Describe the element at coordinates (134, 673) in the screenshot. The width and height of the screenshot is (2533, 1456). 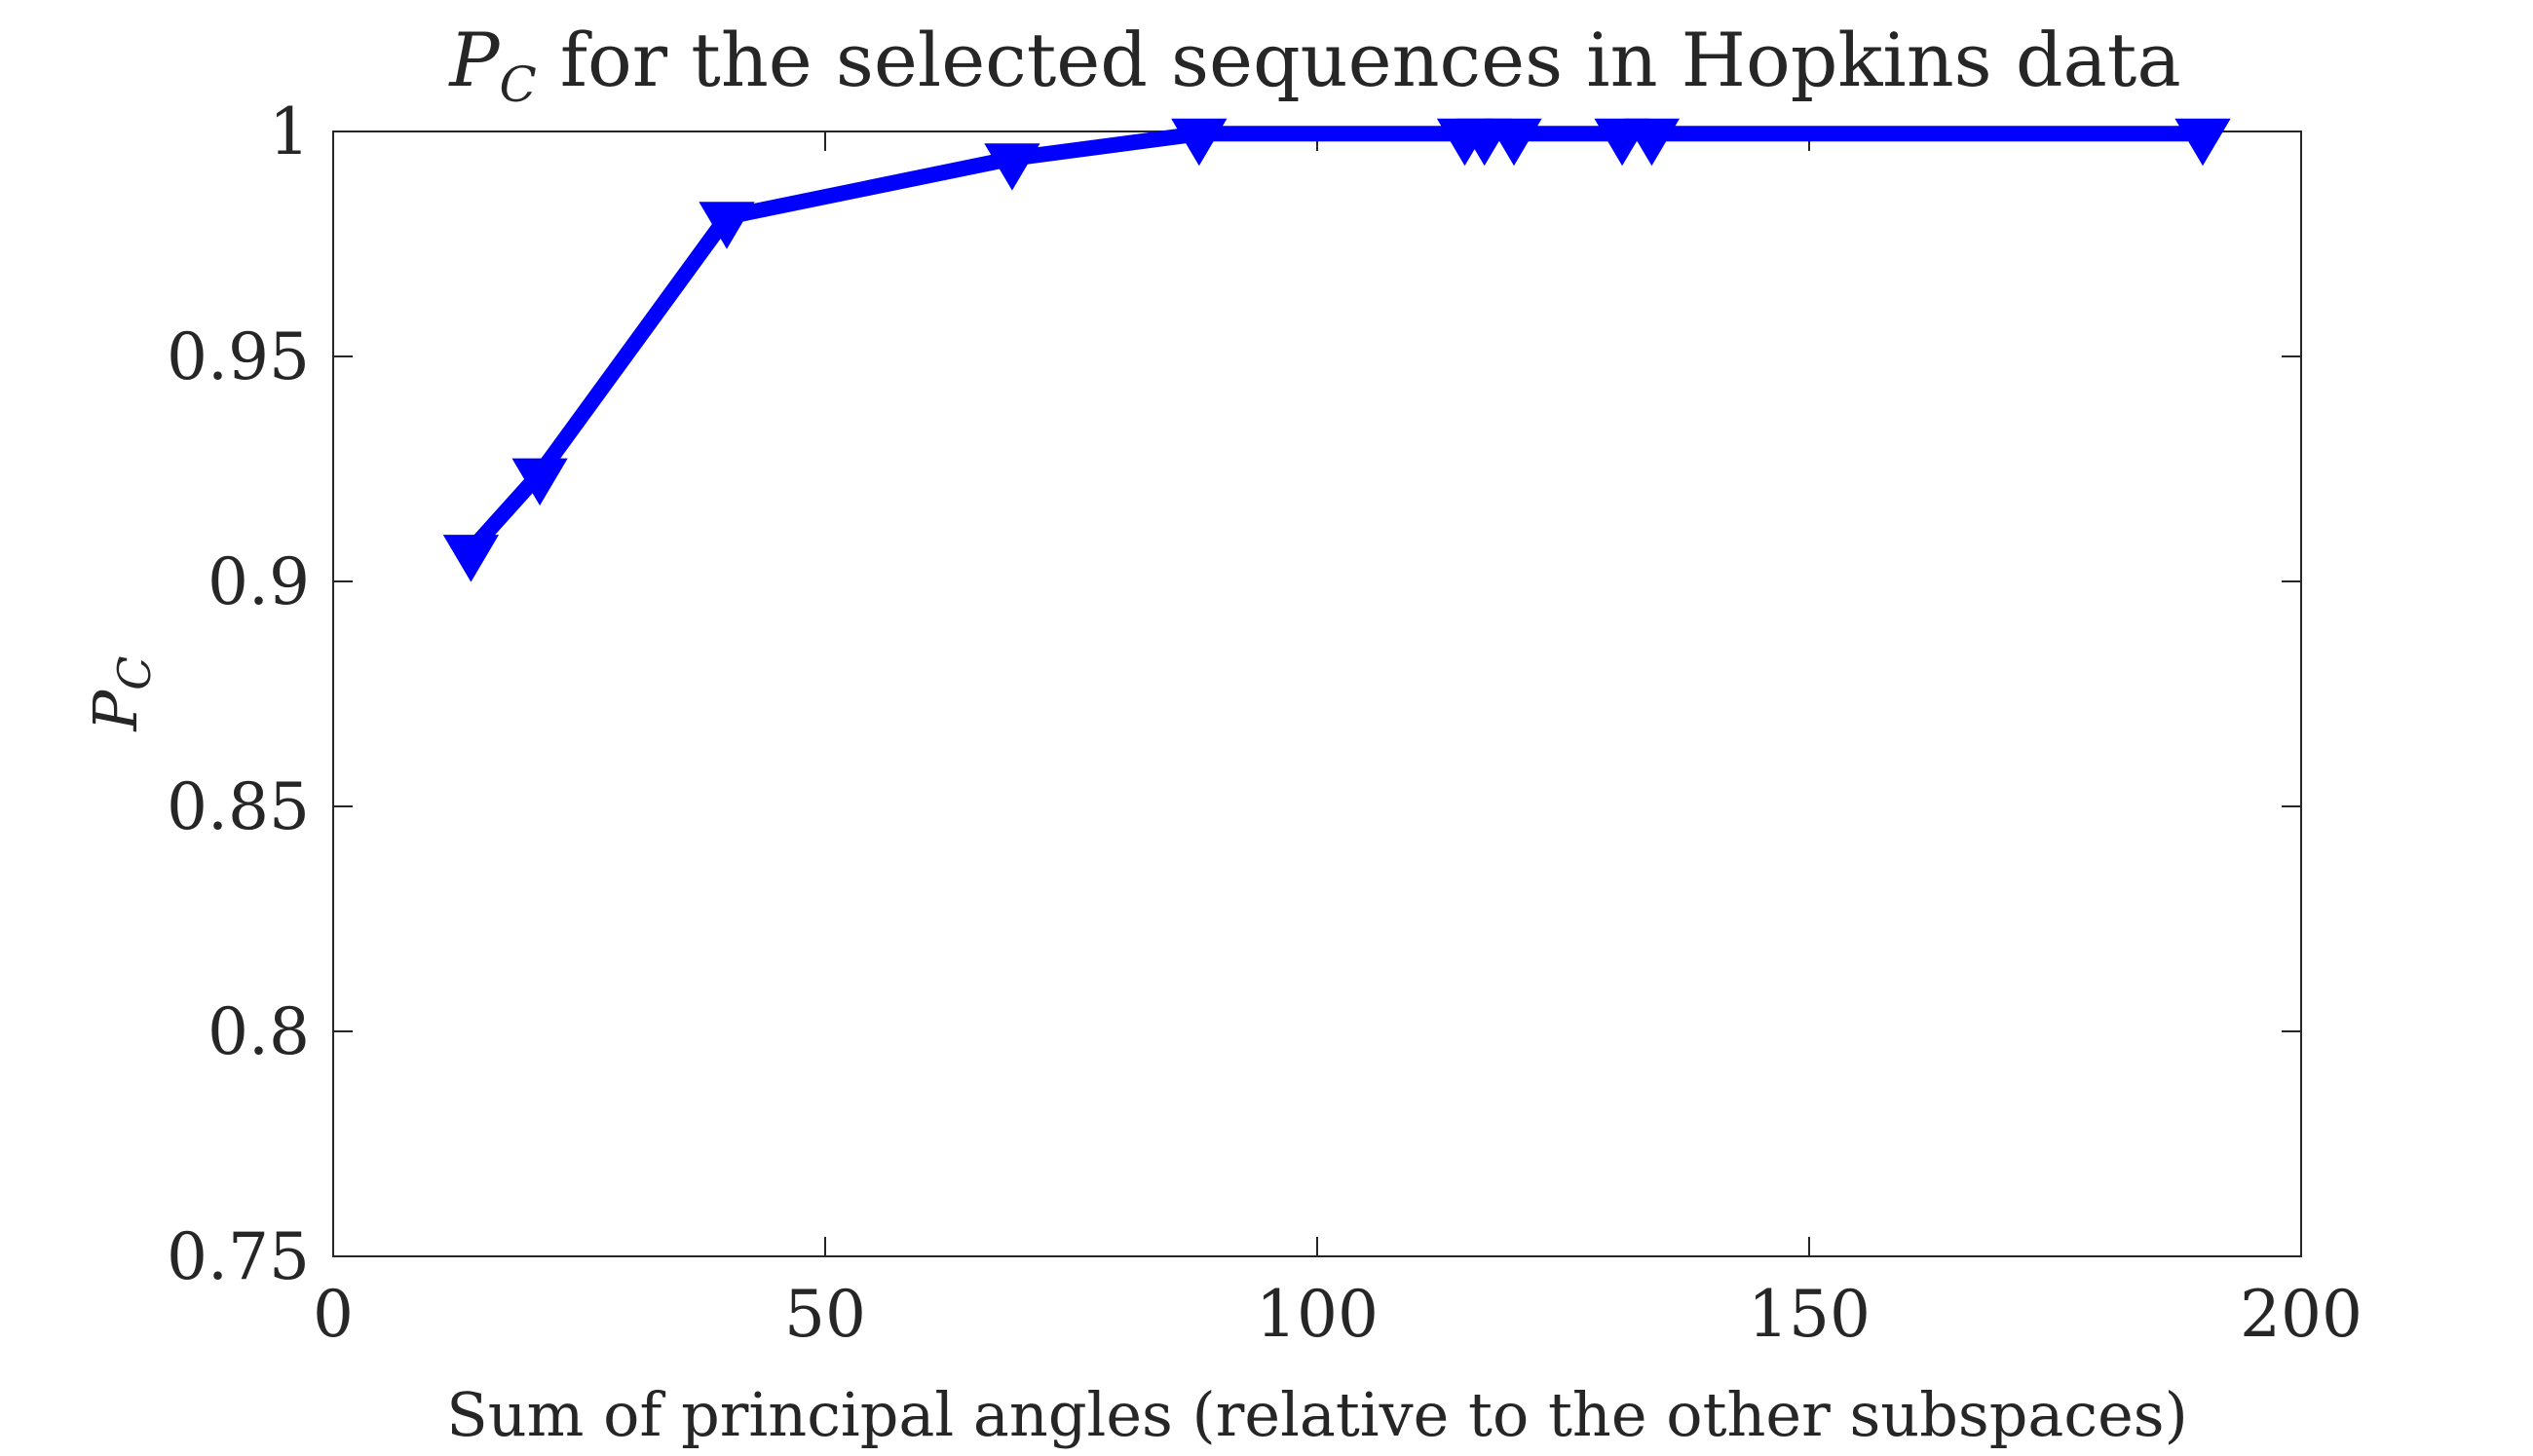
I see `y-axis-label-subscript: C` at that location.